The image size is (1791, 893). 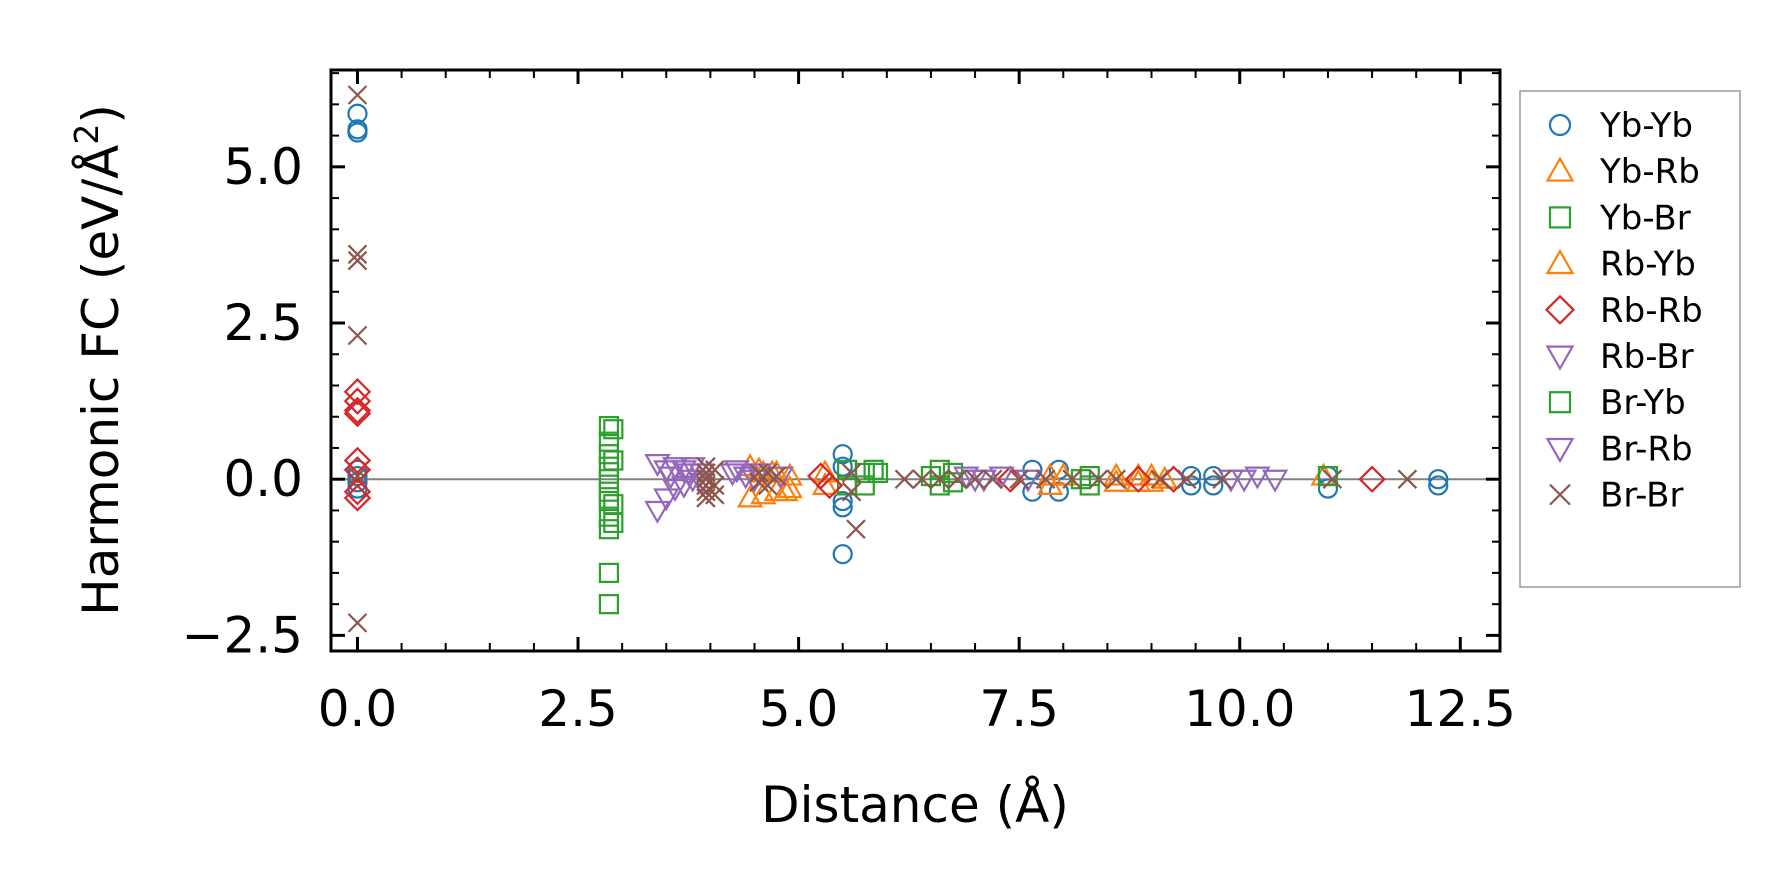 I want to click on legend-label: Yb-Rb, so click(x=1649, y=172).